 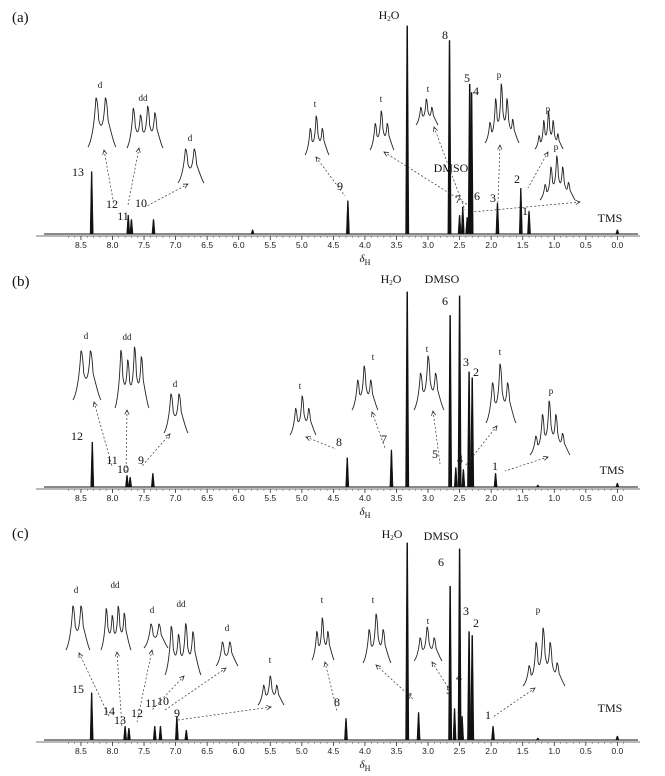 What do you see at coordinates (397, 498) in the screenshot?
I see `x-tick-label: 3.5` at bounding box center [397, 498].